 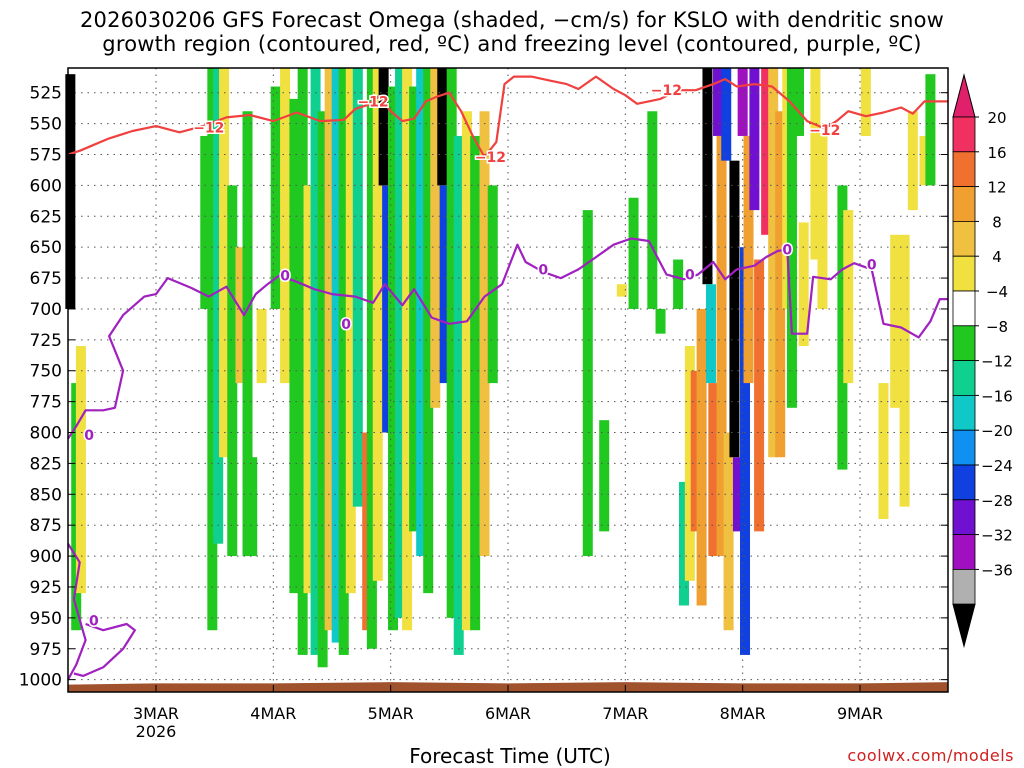 I want to click on x-tick-year: 2026, so click(x=156, y=731).